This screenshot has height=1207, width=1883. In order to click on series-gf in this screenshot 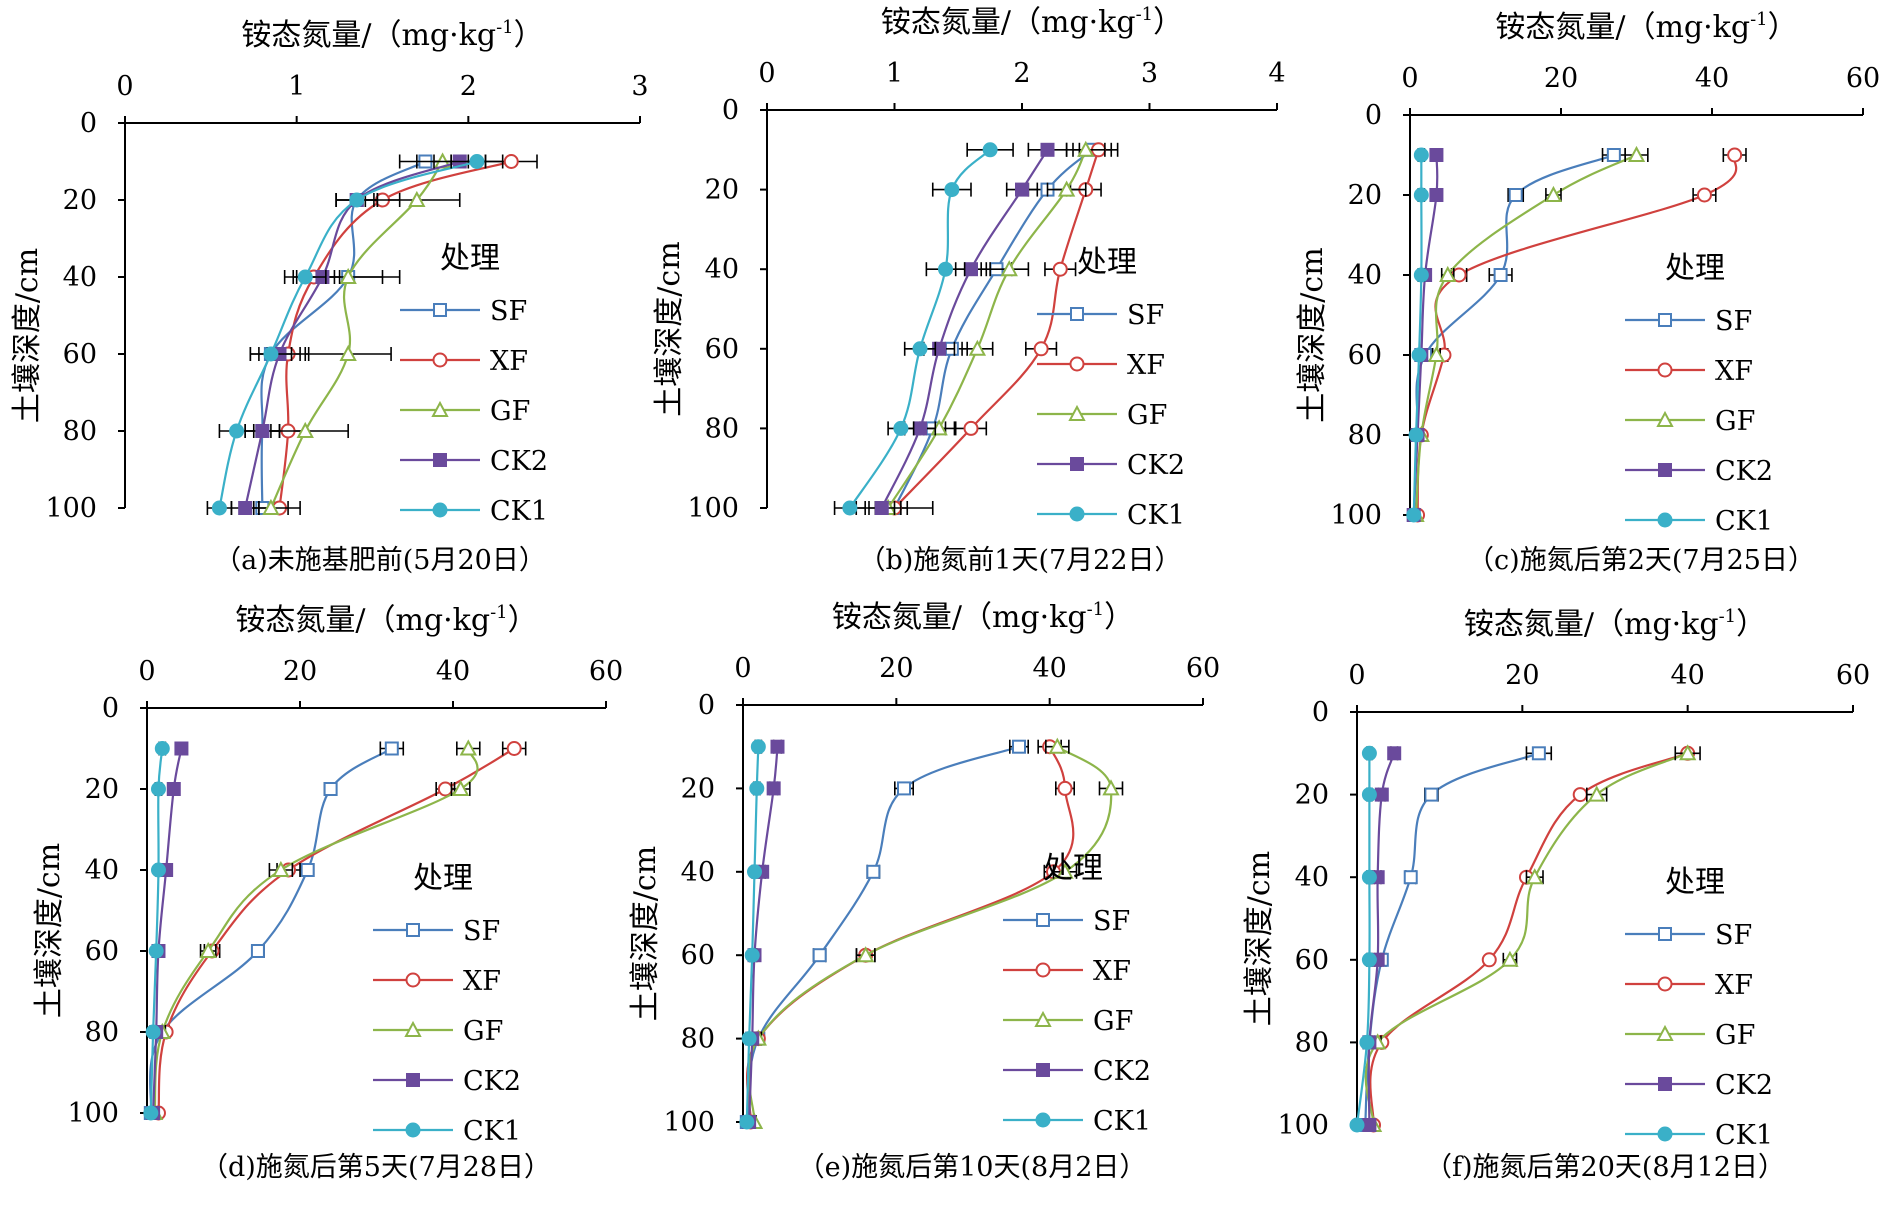, I will do `click(1528, 333)`.